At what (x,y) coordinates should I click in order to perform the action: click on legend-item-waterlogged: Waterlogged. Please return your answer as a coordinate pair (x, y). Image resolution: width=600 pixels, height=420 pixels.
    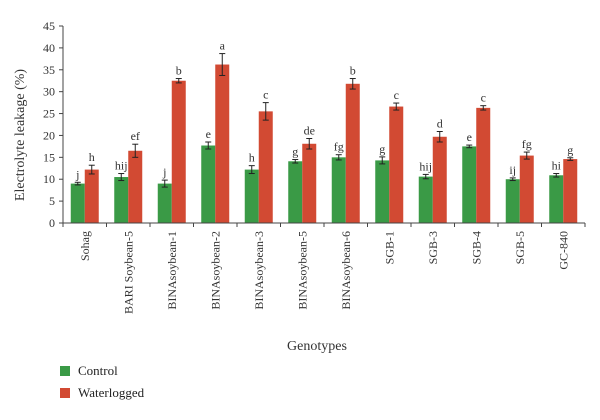
    Looking at the image, I should click on (102, 393).